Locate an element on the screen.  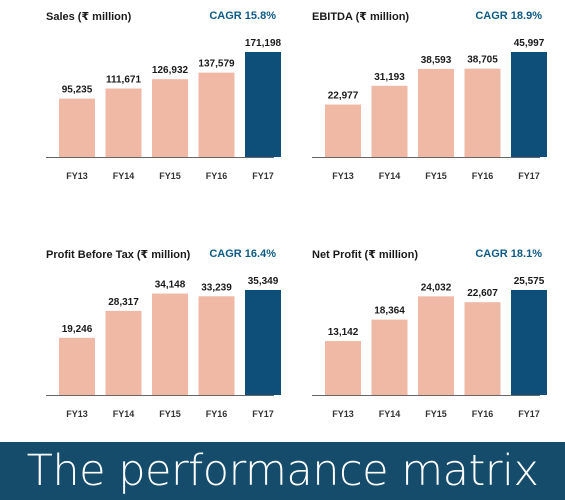
bar-value-label: 19,246 is located at coordinates (77, 329).